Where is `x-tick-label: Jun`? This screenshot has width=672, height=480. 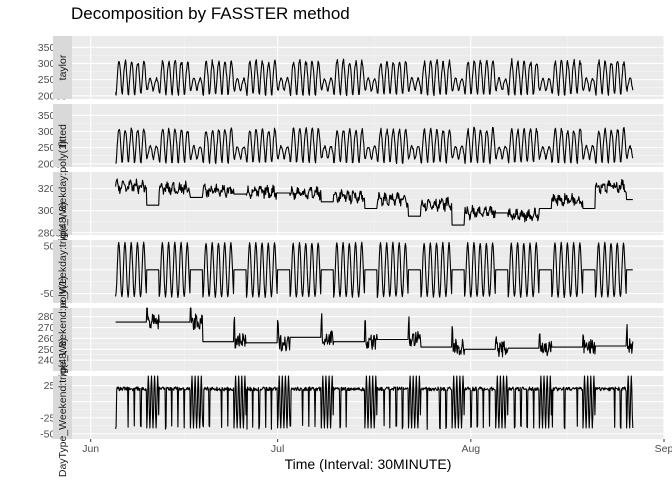
x-tick-label: Jun is located at coordinates (90, 449).